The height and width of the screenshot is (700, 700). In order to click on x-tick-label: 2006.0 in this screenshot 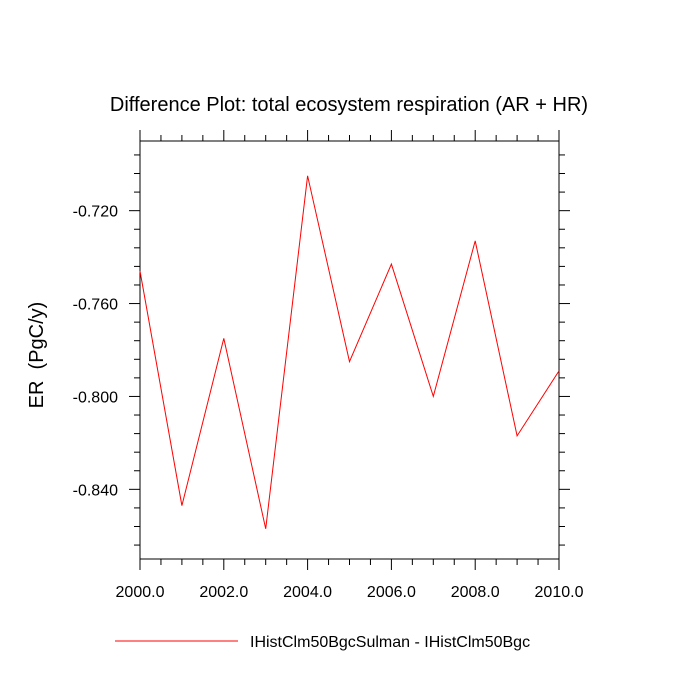, I will do `click(391, 592)`.